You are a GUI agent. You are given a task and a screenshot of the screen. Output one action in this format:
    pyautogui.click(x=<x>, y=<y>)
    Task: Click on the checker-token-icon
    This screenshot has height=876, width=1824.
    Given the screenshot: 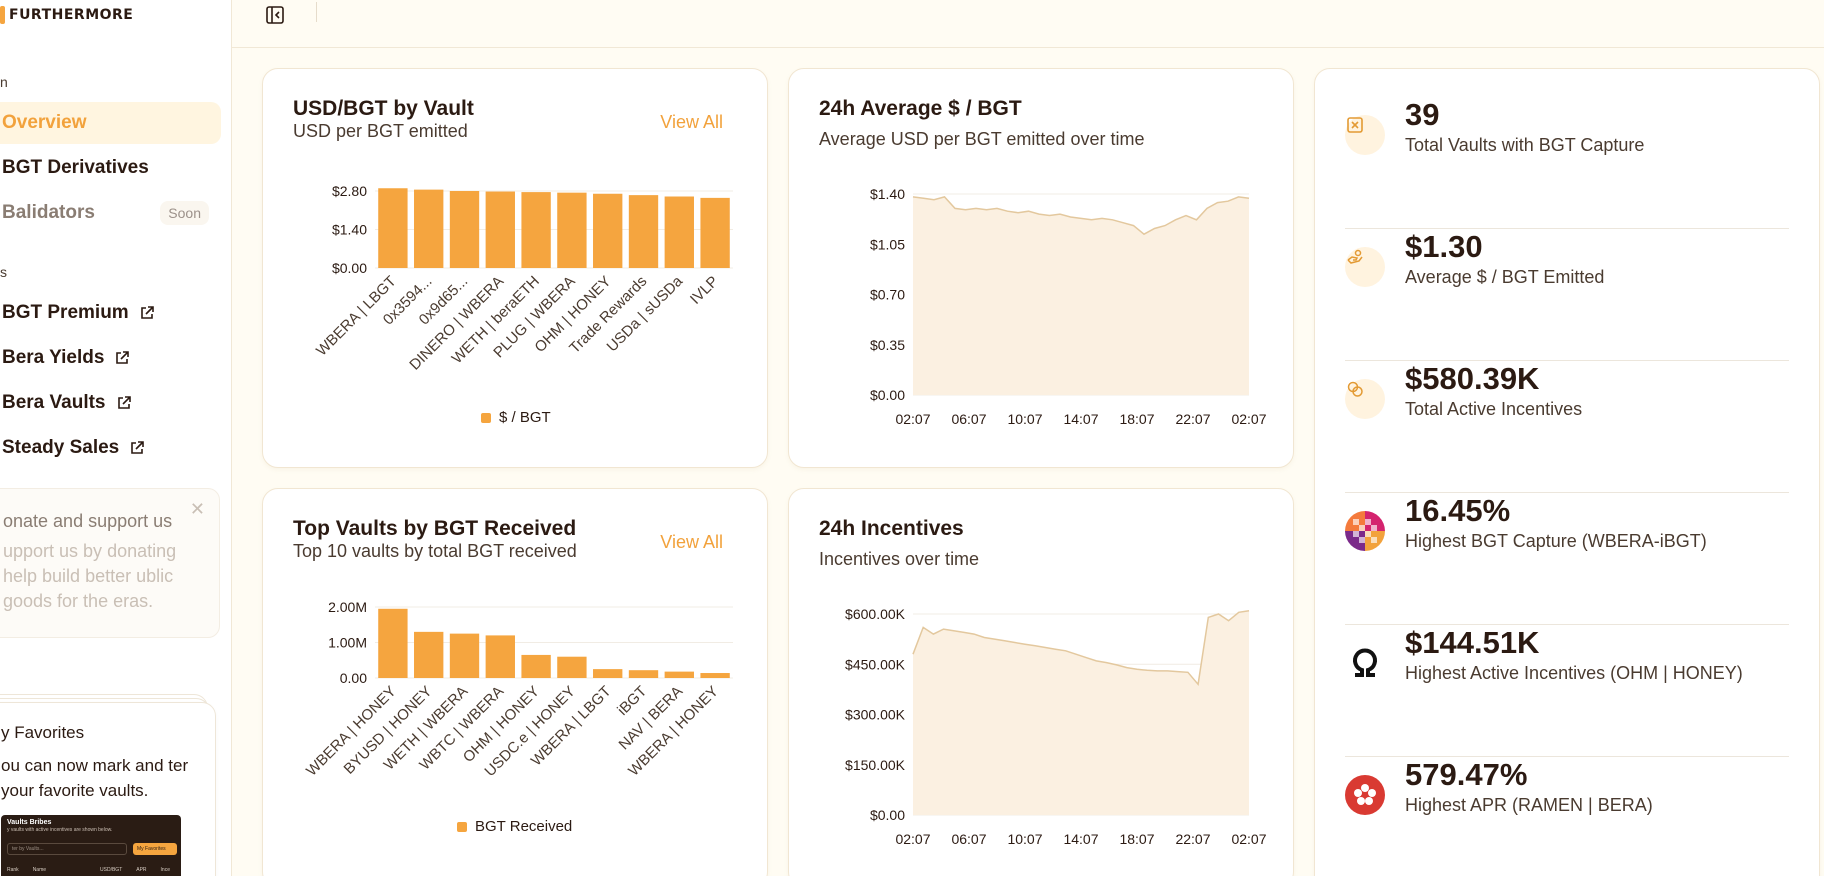 What is the action you would take?
    pyautogui.click(x=1365, y=531)
    